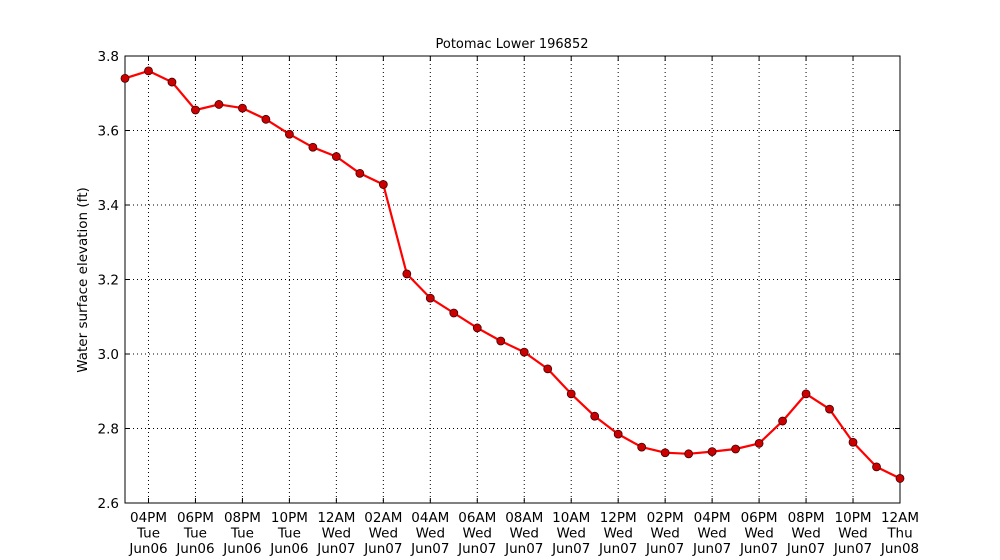 The height and width of the screenshot is (560, 1000). I want to click on y-tick-label: 3.4, so click(108, 206).